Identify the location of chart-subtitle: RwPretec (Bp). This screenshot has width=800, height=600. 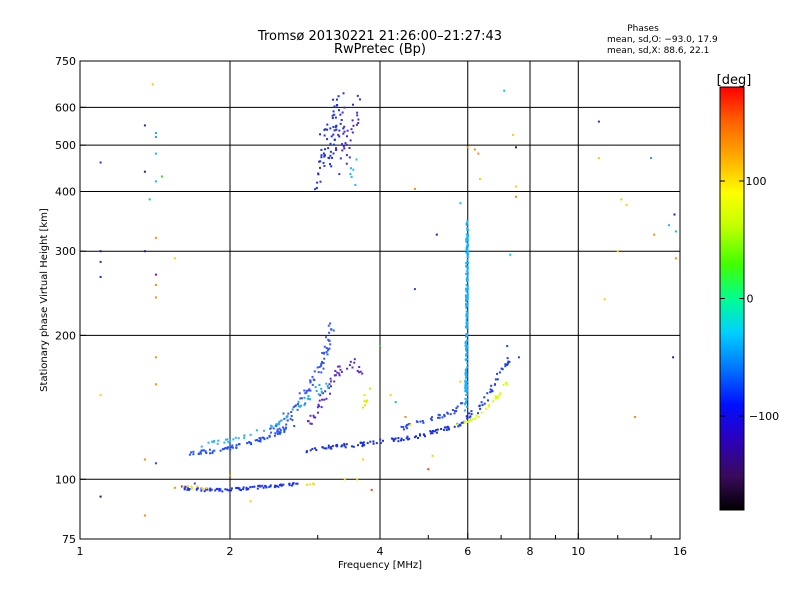
(380, 49).